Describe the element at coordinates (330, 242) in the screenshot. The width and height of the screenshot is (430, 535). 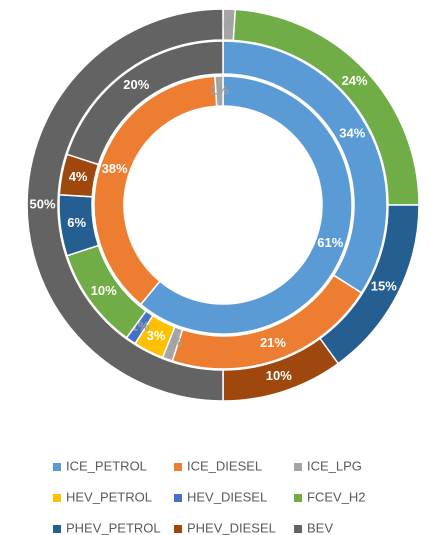
I see `data-label: 61%` at that location.